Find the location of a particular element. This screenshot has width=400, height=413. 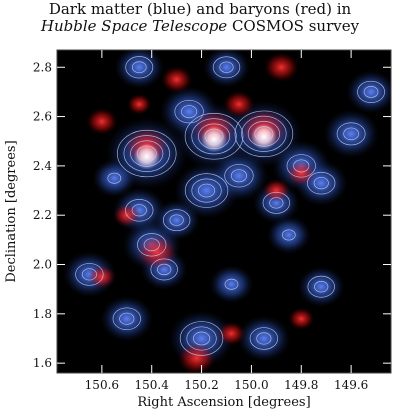

x-tick-label: 150.0 is located at coordinates (251, 385).